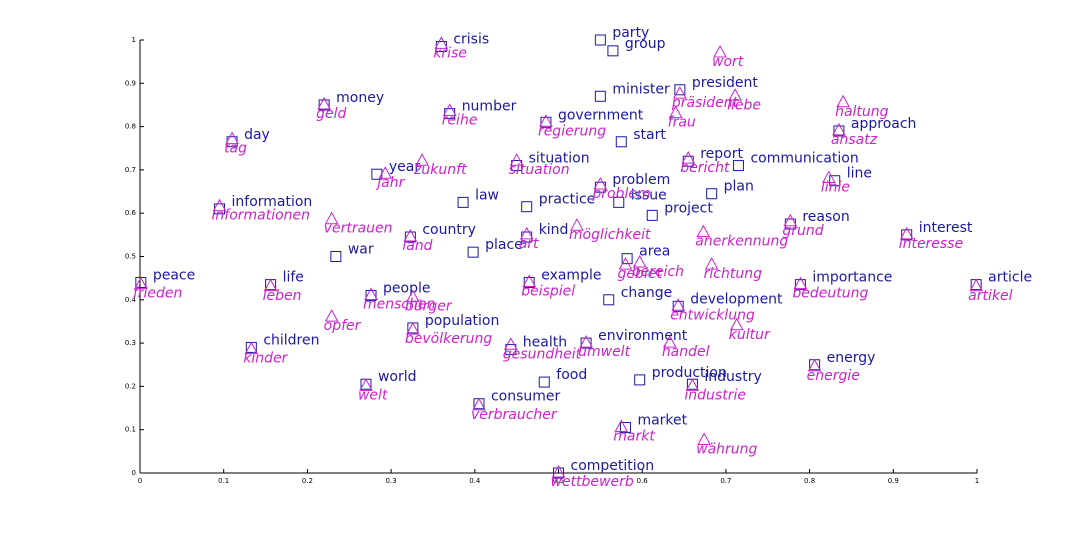  What do you see at coordinates (689, 373) in the screenshot?
I see `english-label: production` at bounding box center [689, 373].